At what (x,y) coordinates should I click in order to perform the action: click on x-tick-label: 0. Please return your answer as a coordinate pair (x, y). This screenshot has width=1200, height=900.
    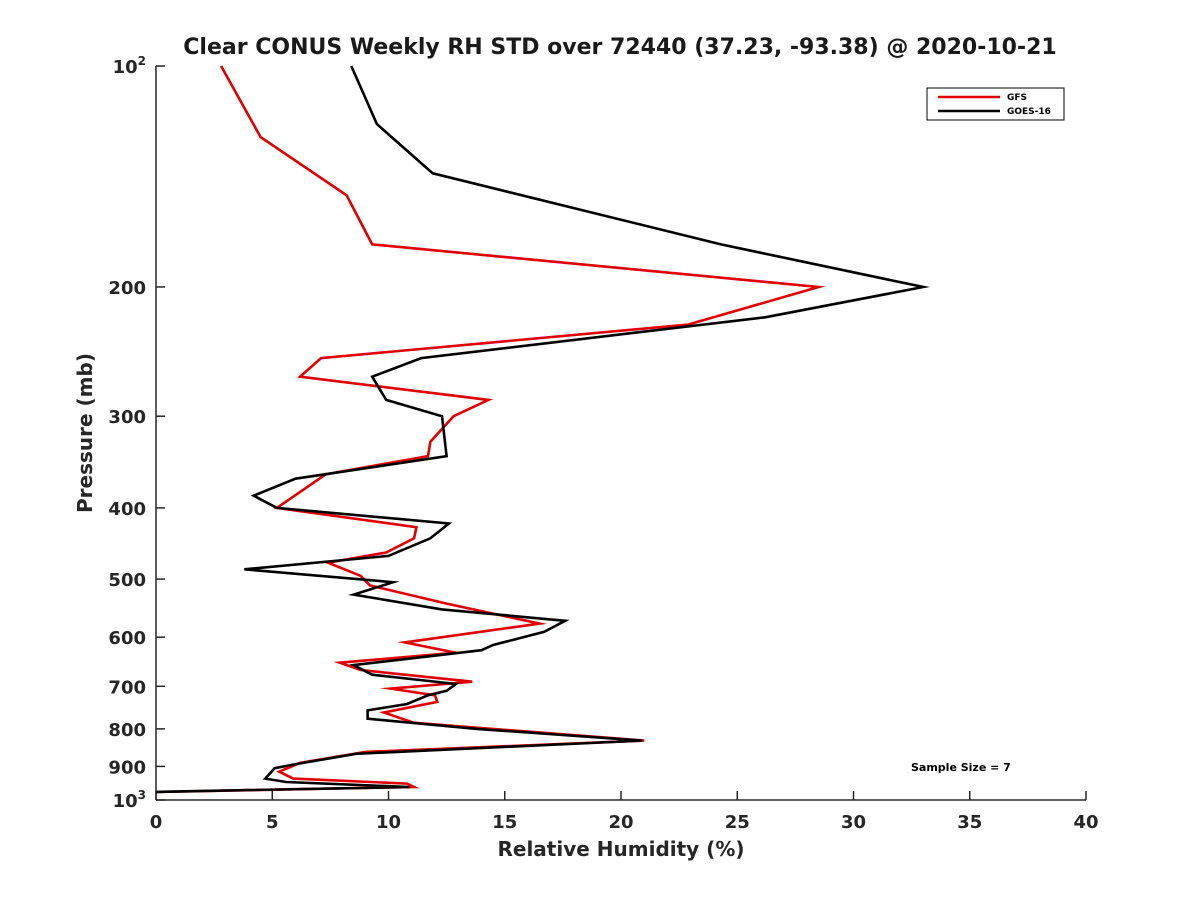
    Looking at the image, I should click on (156, 822).